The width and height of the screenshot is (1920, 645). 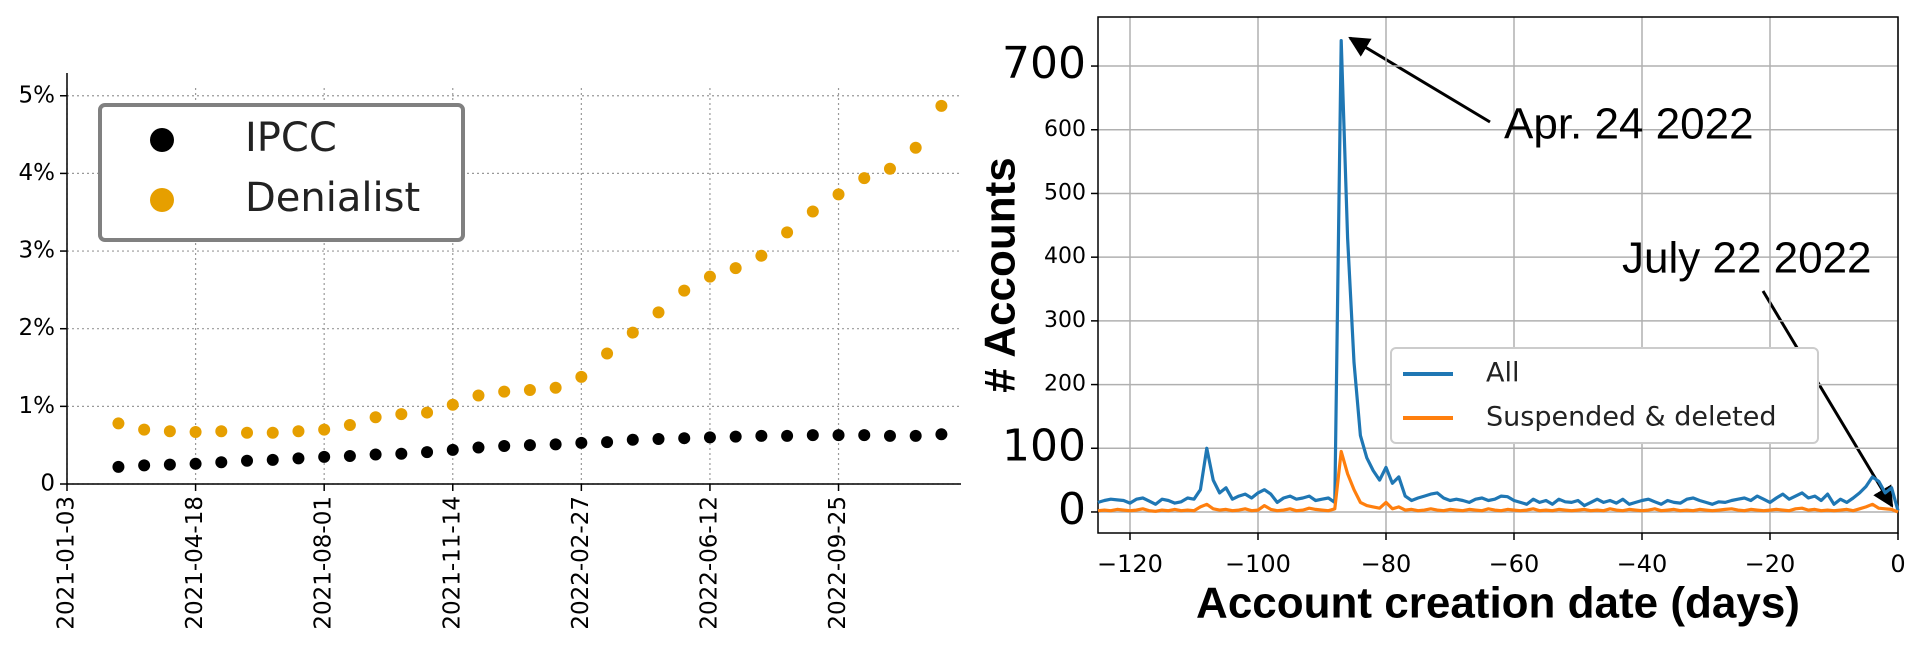 I want to click on y-tick-label: 2%, so click(x=37, y=328).